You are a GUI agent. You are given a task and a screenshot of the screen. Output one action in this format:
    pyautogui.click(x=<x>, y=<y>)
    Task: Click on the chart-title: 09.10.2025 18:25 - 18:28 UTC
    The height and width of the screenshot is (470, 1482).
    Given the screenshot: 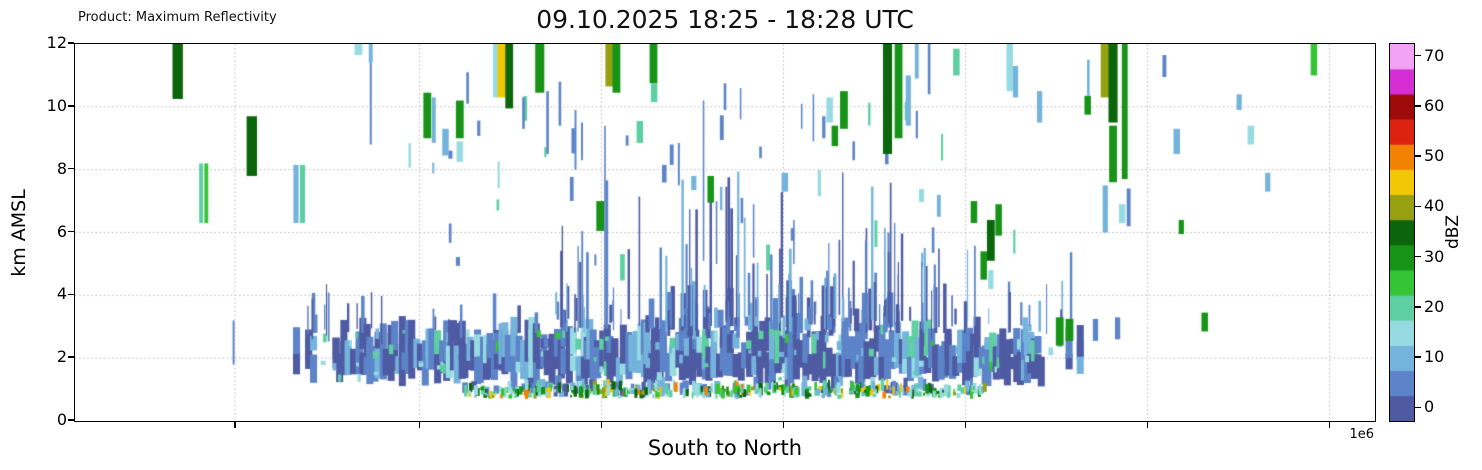 What is the action you would take?
    pyautogui.click(x=725, y=19)
    